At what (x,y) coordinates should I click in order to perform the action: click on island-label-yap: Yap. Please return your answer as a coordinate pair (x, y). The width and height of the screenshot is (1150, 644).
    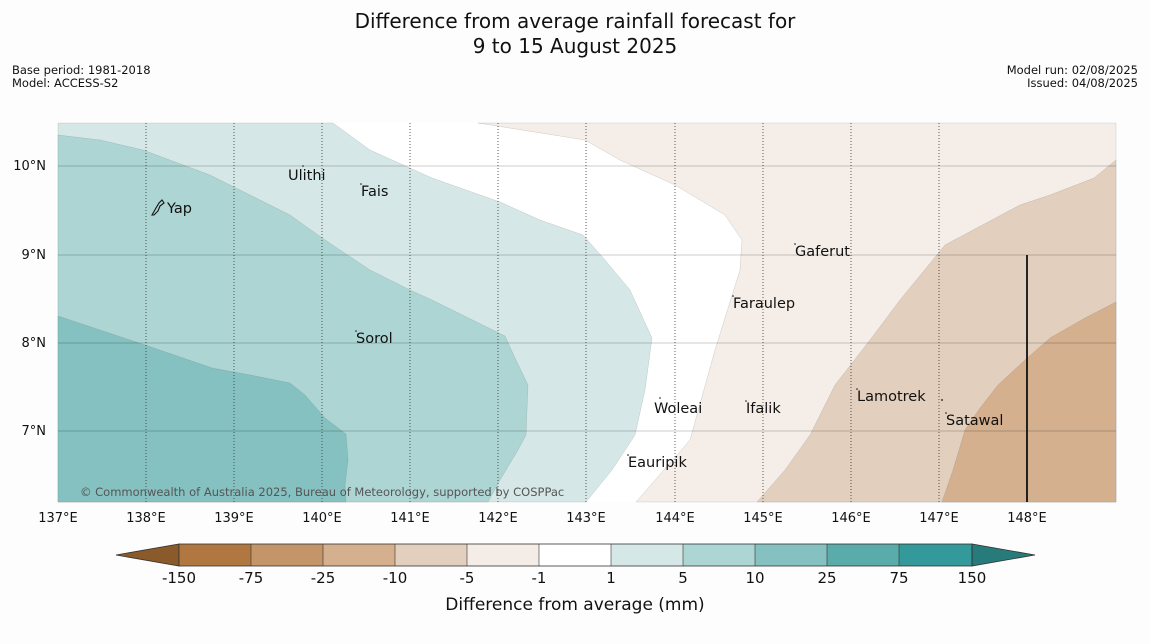
    Looking at the image, I should click on (179, 209).